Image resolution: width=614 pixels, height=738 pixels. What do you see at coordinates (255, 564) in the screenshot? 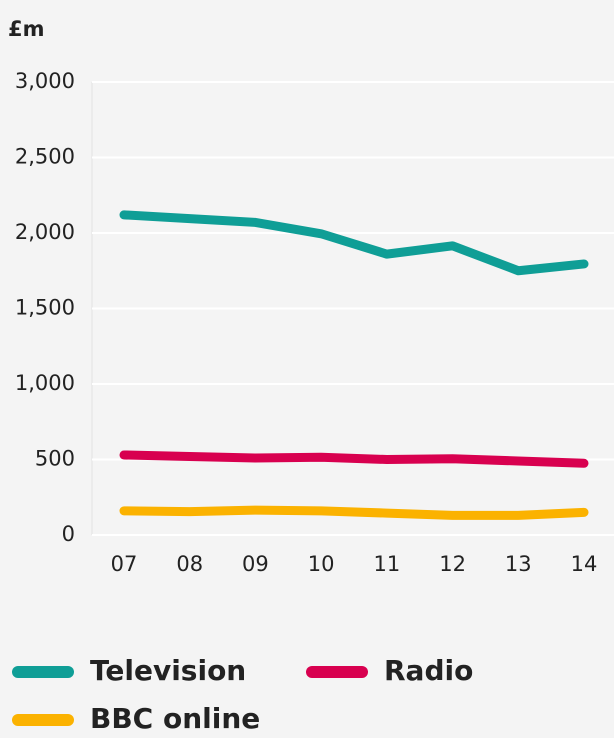
I see `x-tick-label: 09` at bounding box center [255, 564].